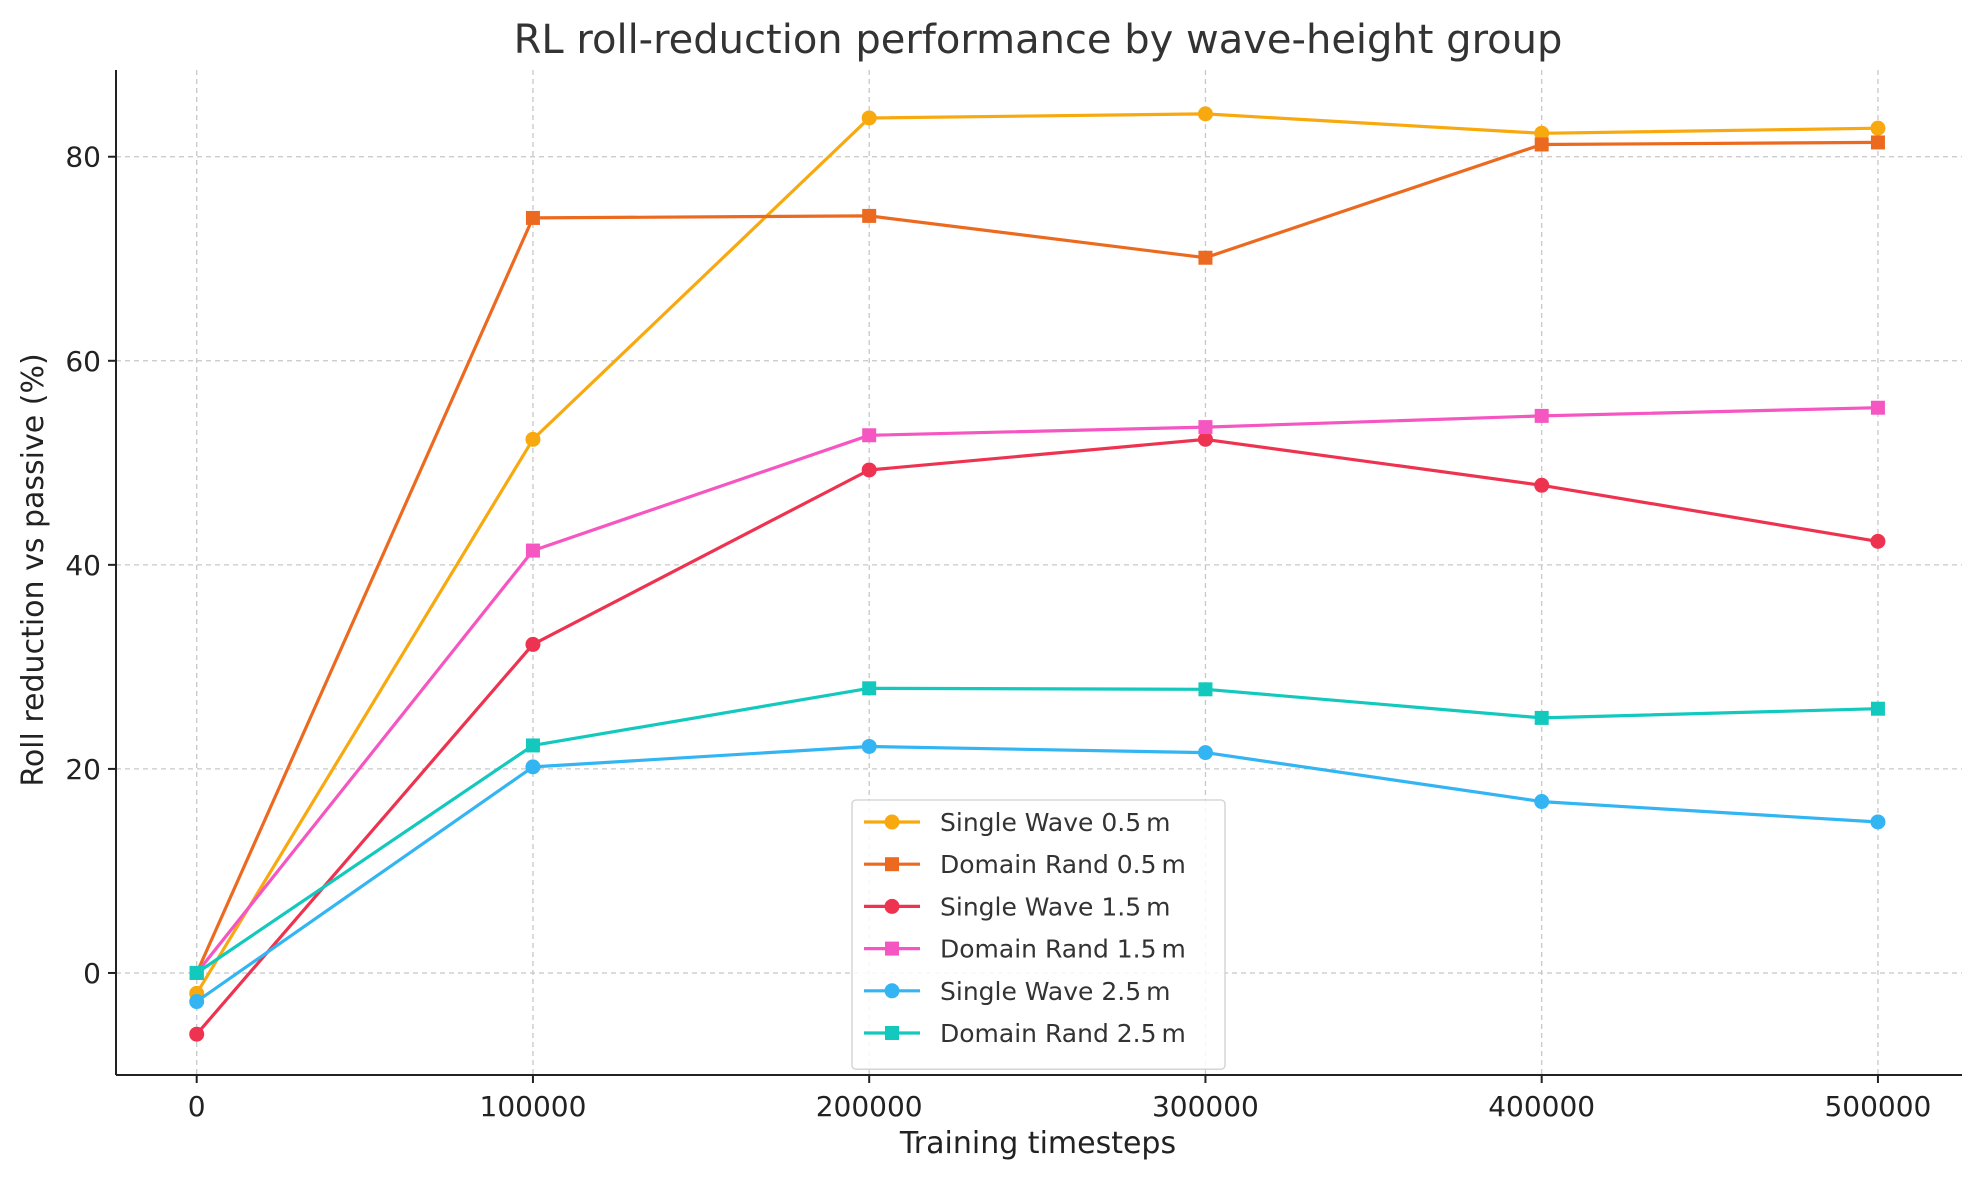  Describe the element at coordinates (1063, 1033) in the screenshot. I see `legend-label: Domain Rand 2.5 m` at that location.